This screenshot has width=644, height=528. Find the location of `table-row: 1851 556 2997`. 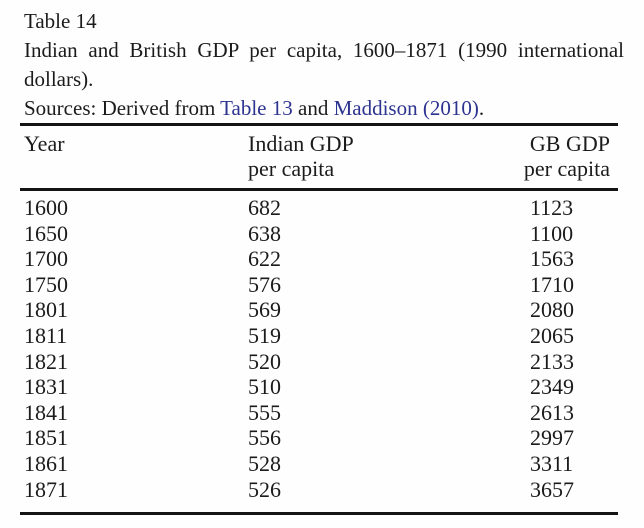

table-row: 1851 556 2997 is located at coordinates (319, 438).